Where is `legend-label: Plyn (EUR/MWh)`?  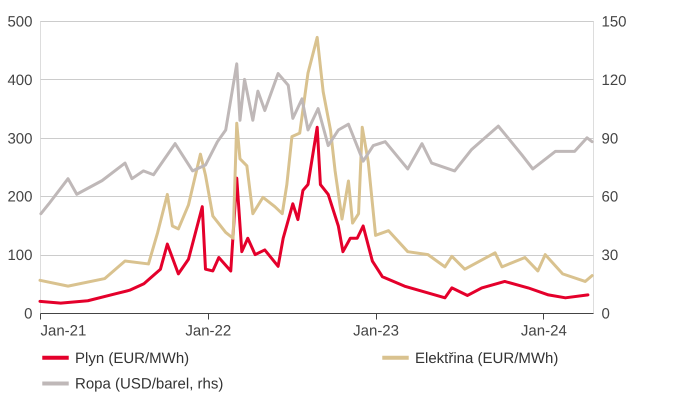
legend-label: Plyn (EUR/MWh) is located at coordinates (132, 358).